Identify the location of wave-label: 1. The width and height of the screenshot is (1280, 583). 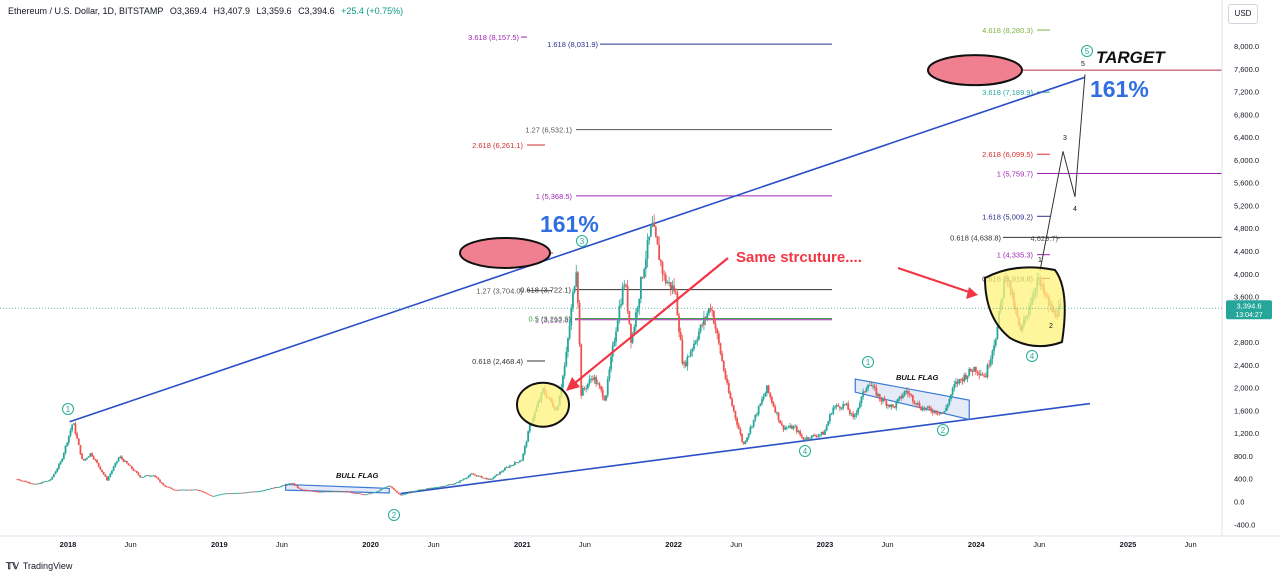
(868, 362).